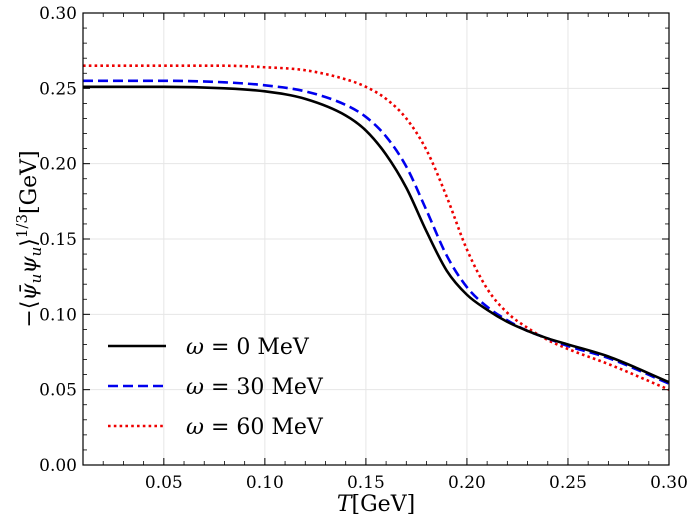  What do you see at coordinates (29, 265) in the screenshot?
I see `y-axis-psi: ψ` at bounding box center [29, 265].